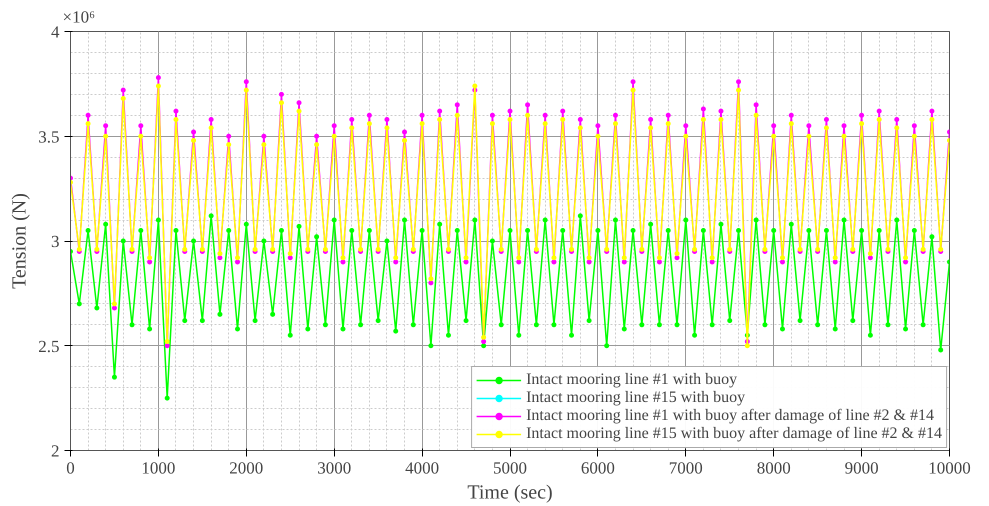 This screenshot has height=506, width=989. What do you see at coordinates (19, 241) in the screenshot?
I see `y-axis-title: Tension (N)` at bounding box center [19, 241].